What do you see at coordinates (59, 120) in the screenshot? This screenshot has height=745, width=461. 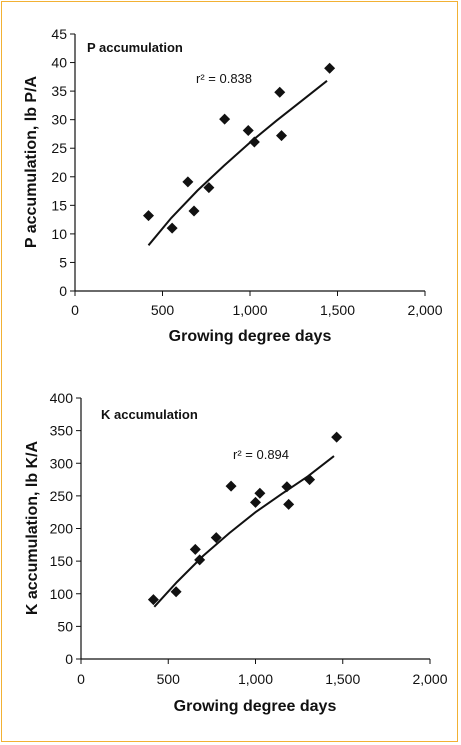 I see `y-tick-label: 30` at bounding box center [59, 120].